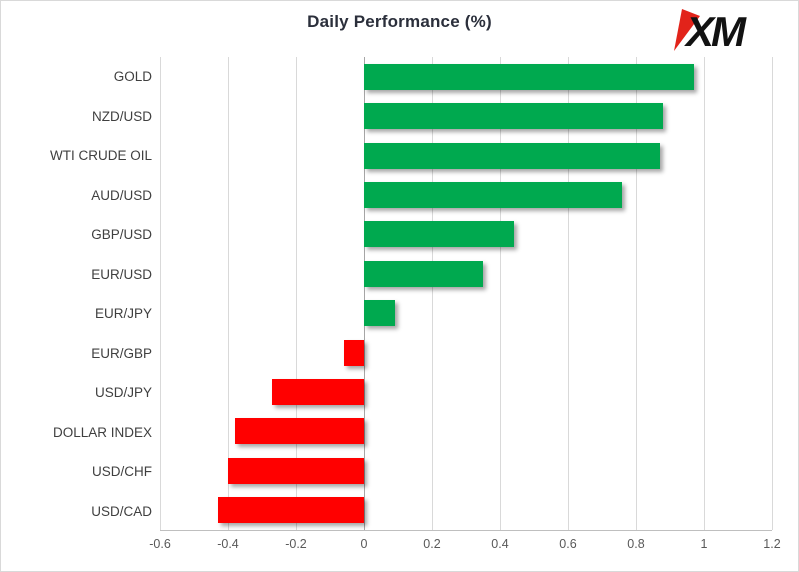  I want to click on x-tick-label: -0.2, so click(296, 544).